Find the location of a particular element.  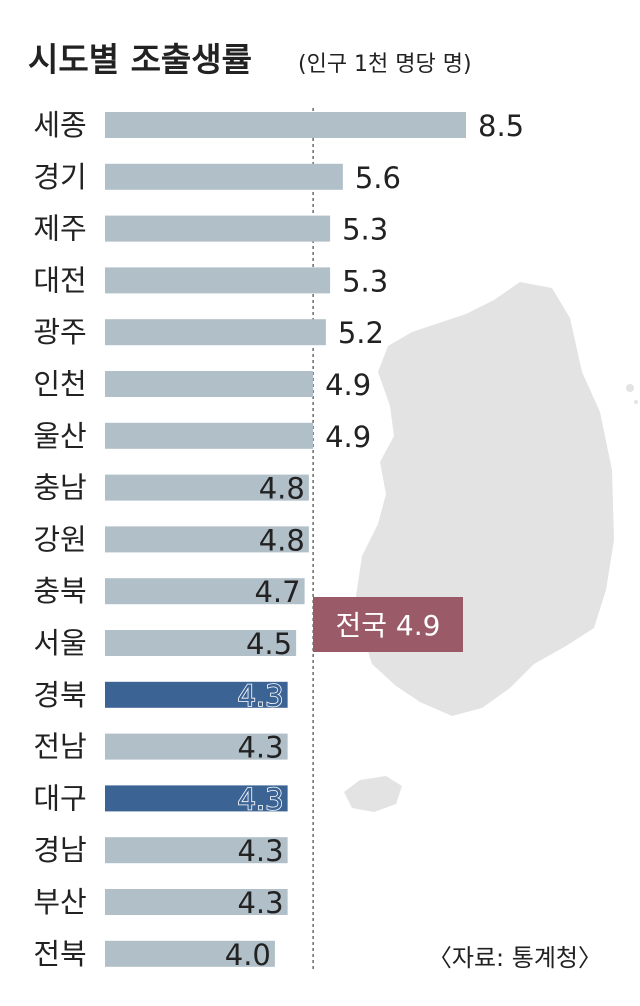

bar-경북 is located at coordinates (196, 694).